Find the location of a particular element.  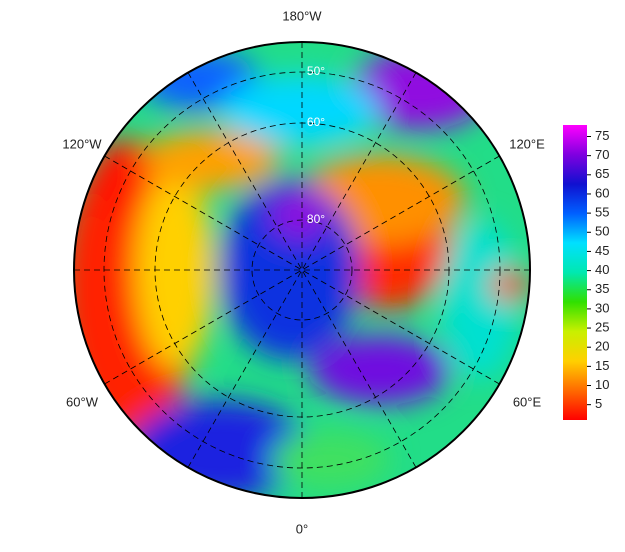

colorbar-tick-label: 45 is located at coordinates (602, 250).